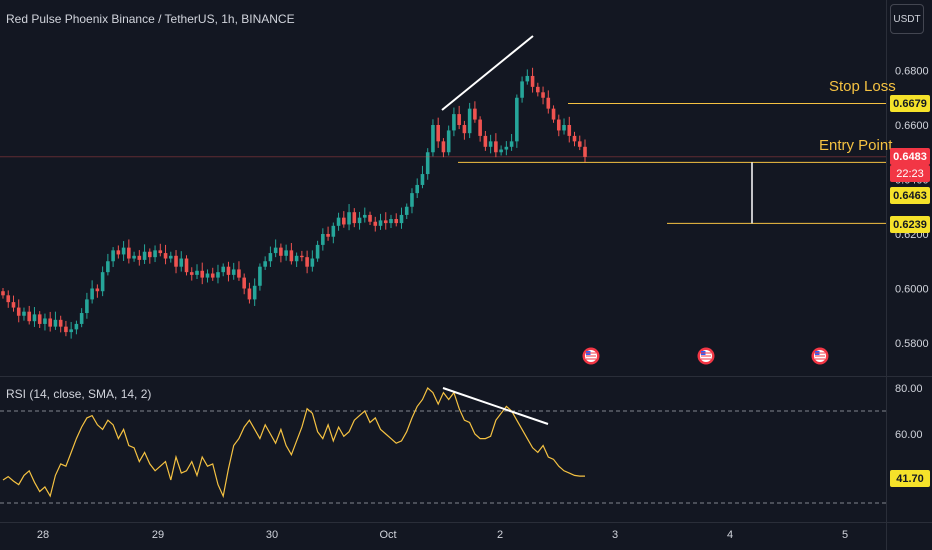  I want to click on price-trendline, so click(487, 73).